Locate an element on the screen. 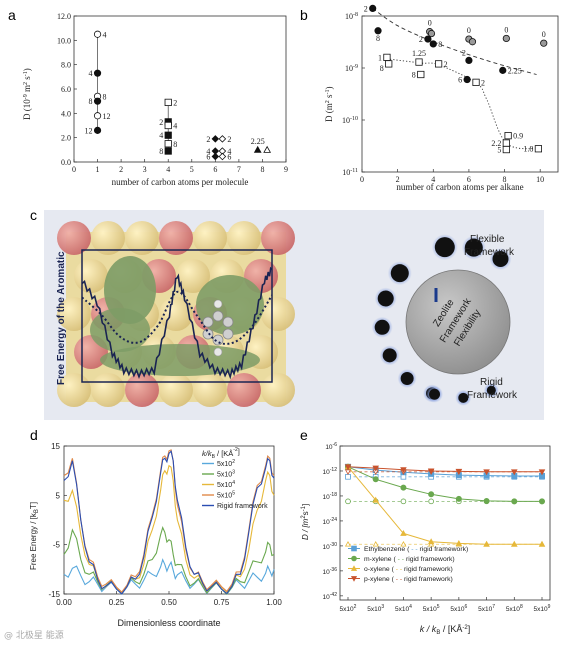 This screenshot has width=577, height=646. x-axis-label-b: number of carbon atoms per alkane is located at coordinates (459, 187).